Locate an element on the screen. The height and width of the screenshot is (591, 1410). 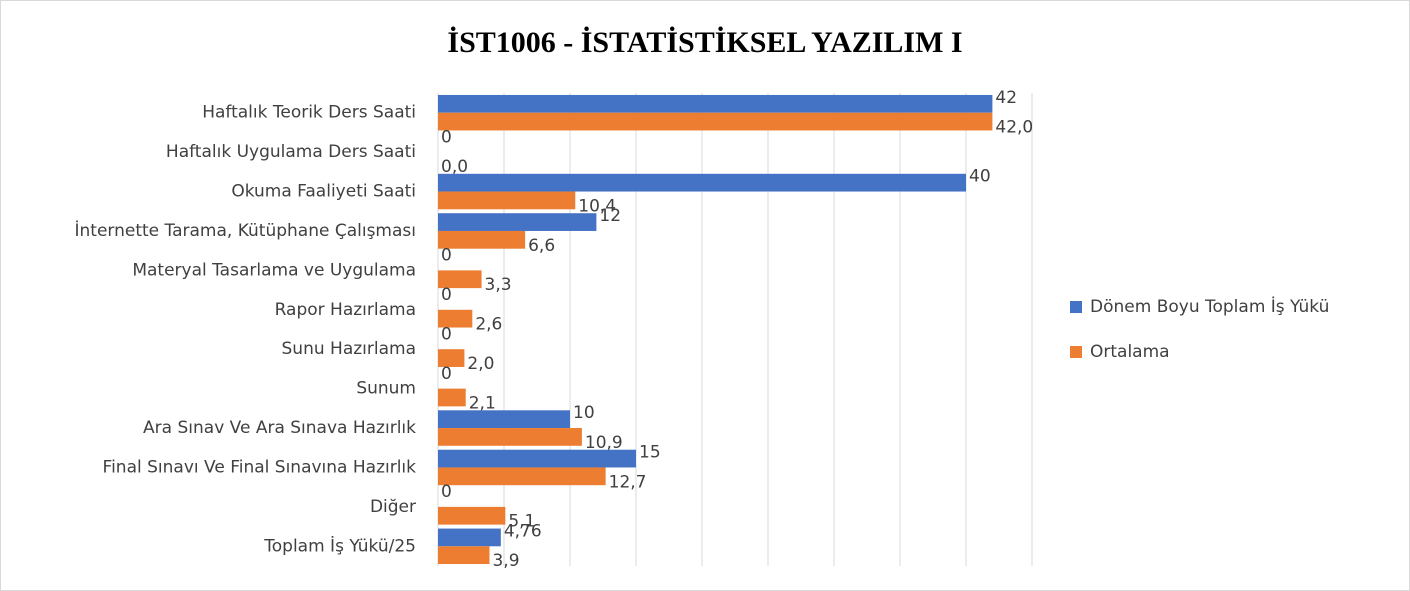
y-tick-label: Rapor Hazırlama is located at coordinates (345, 310).